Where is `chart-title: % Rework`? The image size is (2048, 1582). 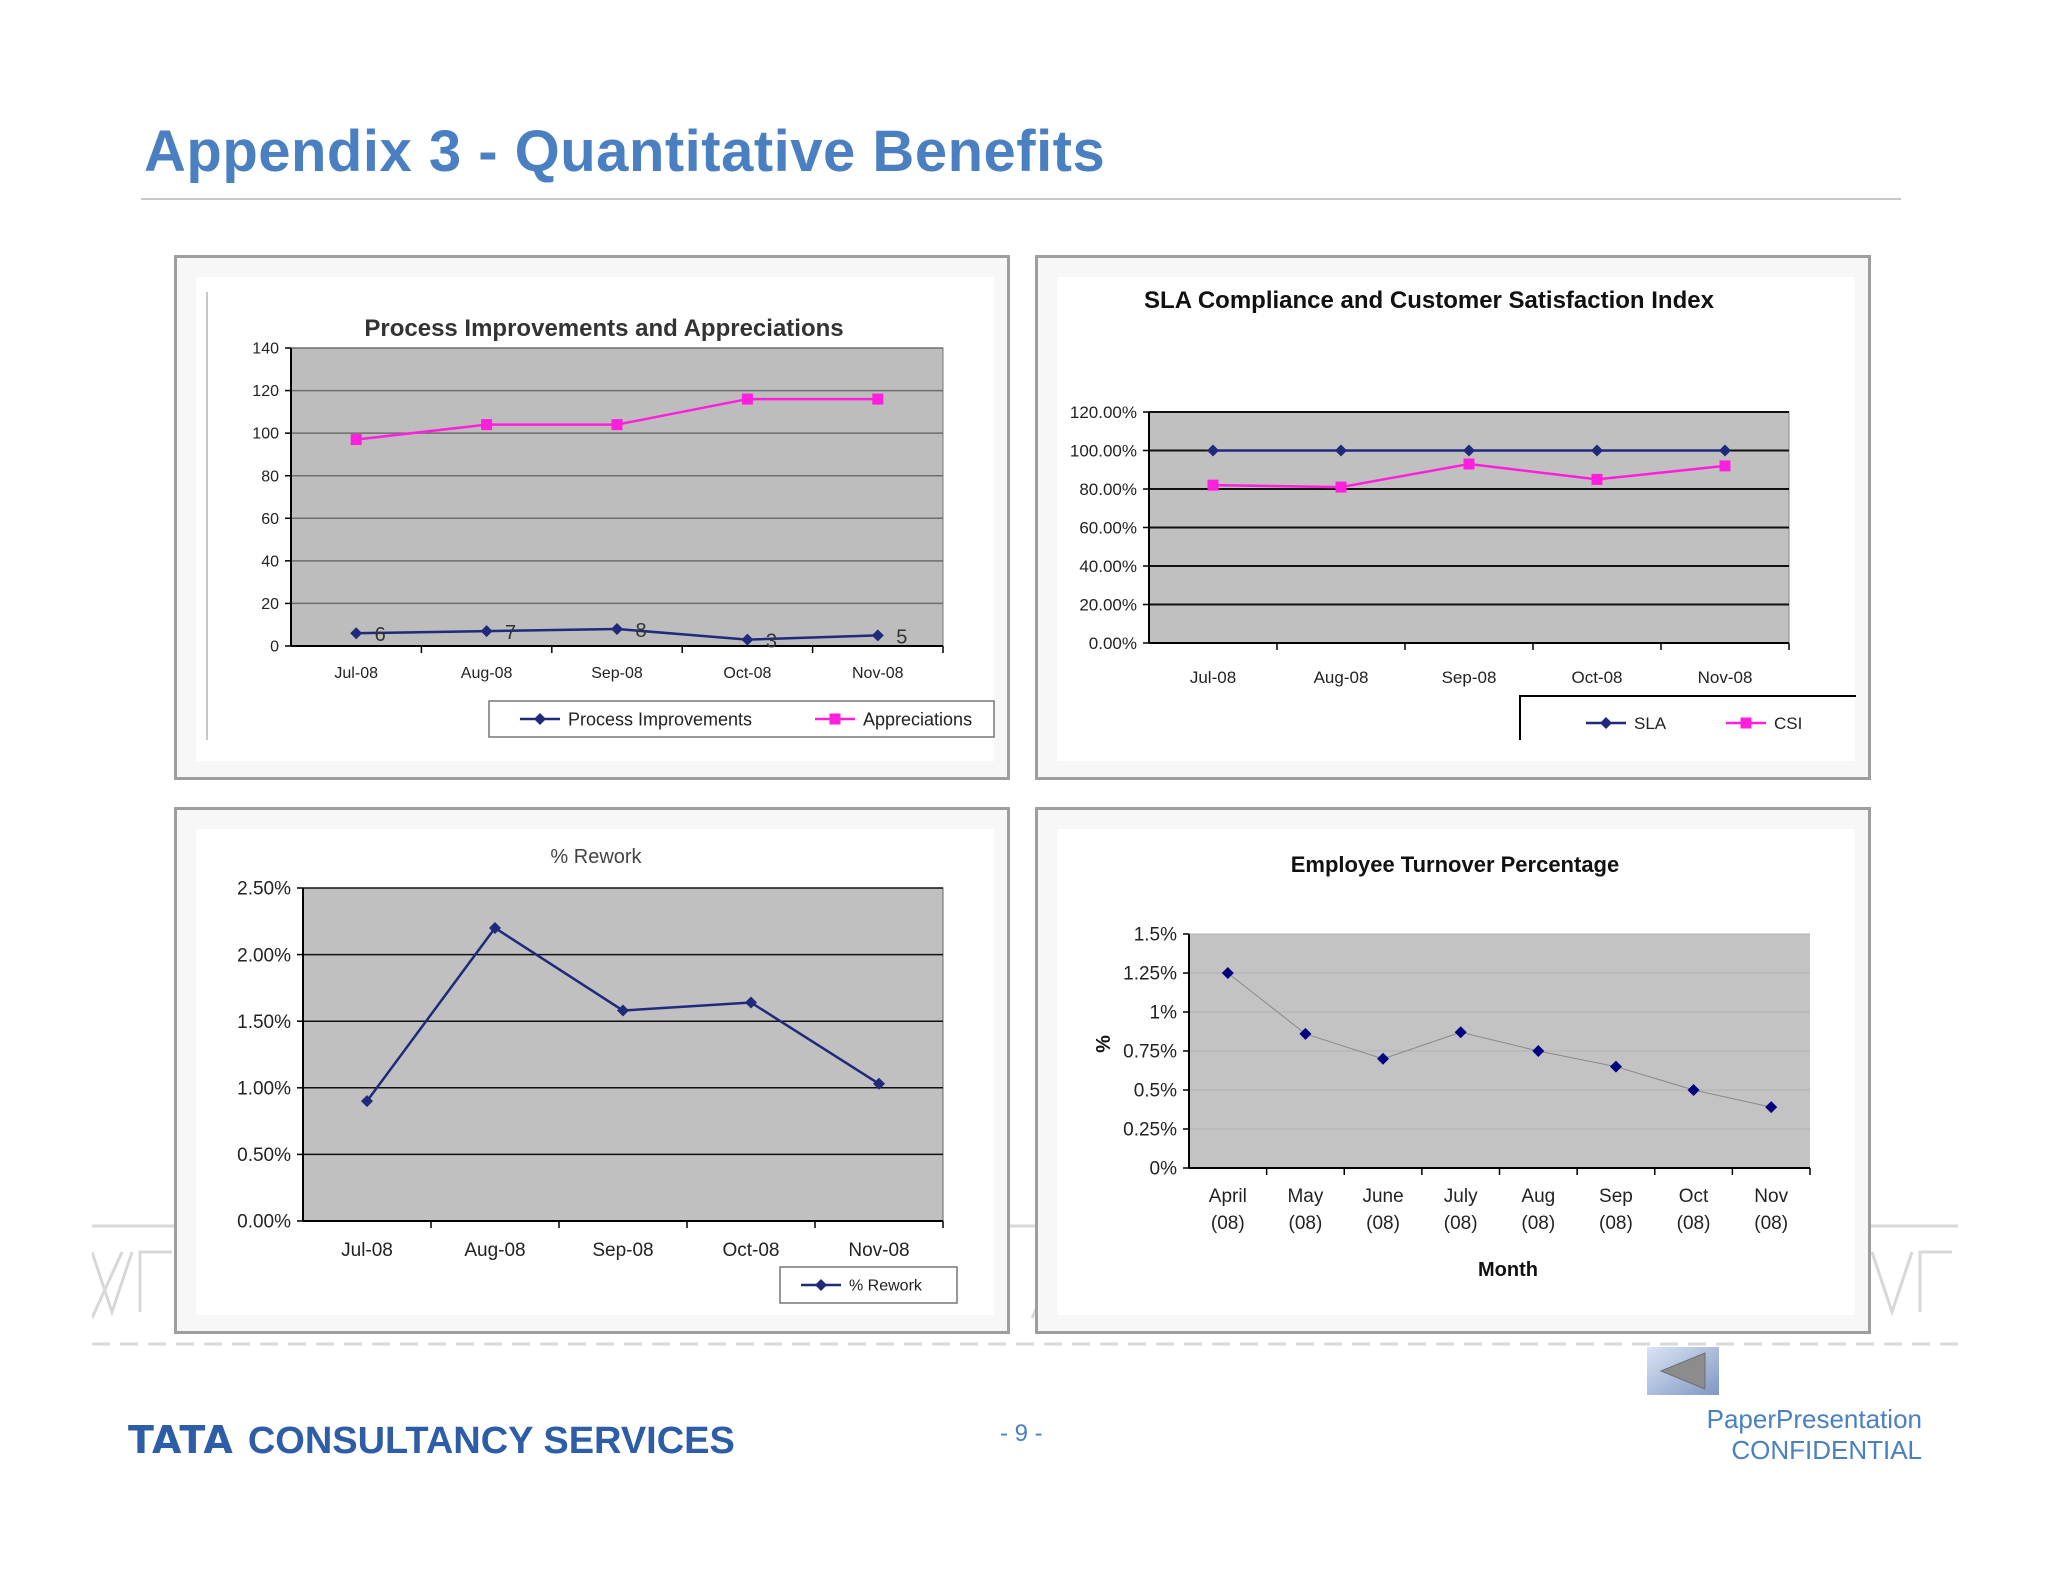 chart-title: % Rework is located at coordinates (596, 857).